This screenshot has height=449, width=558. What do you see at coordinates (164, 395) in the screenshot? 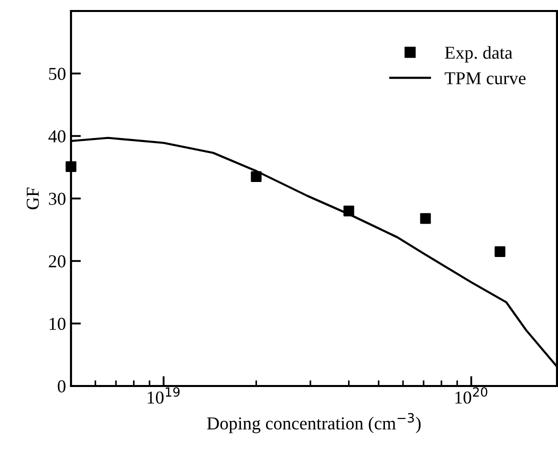
I see `x-tick-label: 10$^{19}$` at bounding box center [164, 395].